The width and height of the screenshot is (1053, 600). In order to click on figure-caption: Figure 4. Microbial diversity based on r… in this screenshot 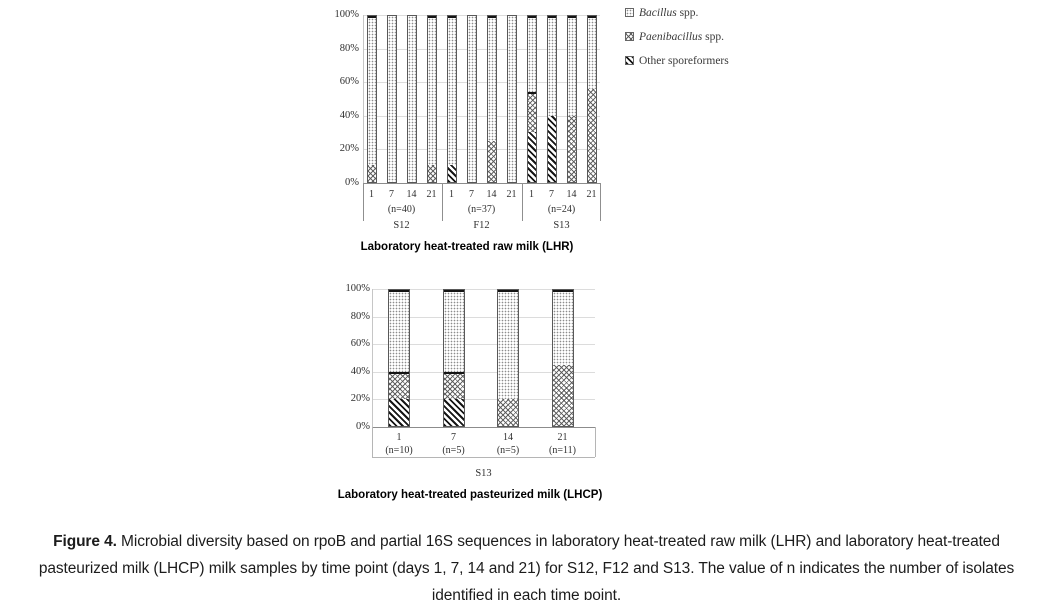, I will do `click(526, 564)`.